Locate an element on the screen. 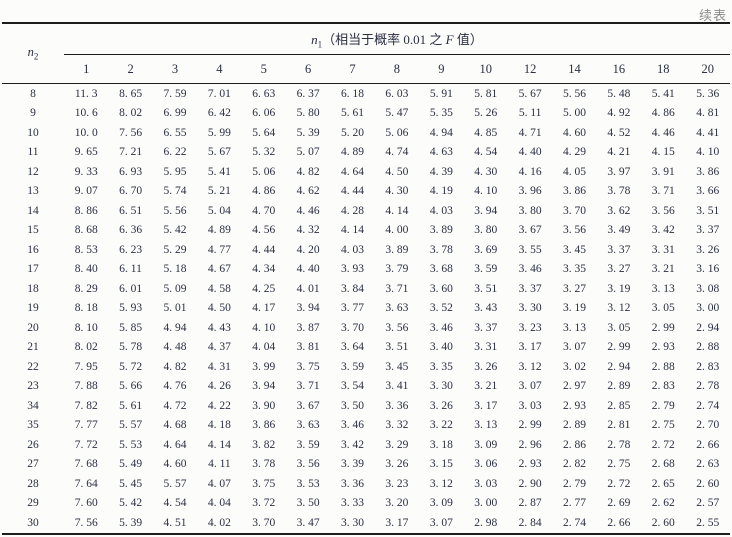 The height and width of the screenshot is (537, 732). table-cell: 4. 04 is located at coordinates (264, 347).